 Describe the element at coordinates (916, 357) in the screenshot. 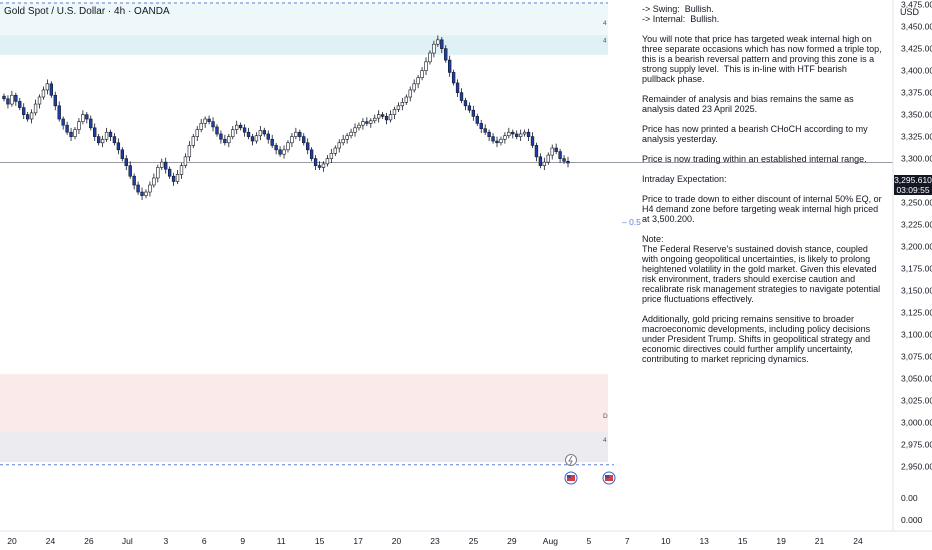

I see `price-tick-label: 3,075.000` at that location.